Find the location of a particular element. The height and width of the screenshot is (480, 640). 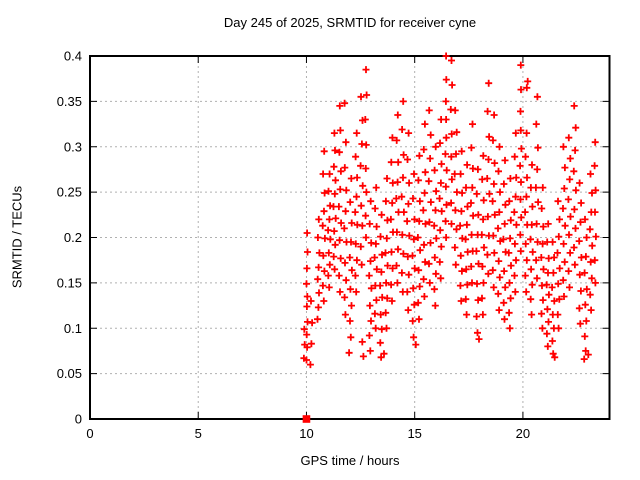

y-tick-label: 0.15 is located at coordinates (69, 282).